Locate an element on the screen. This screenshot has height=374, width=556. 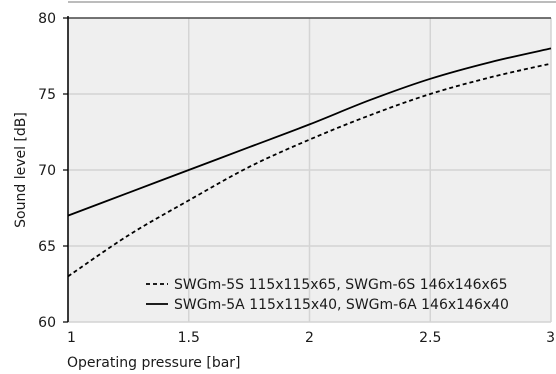
x-tick-label: 2 is located at coordinates (309, 338).